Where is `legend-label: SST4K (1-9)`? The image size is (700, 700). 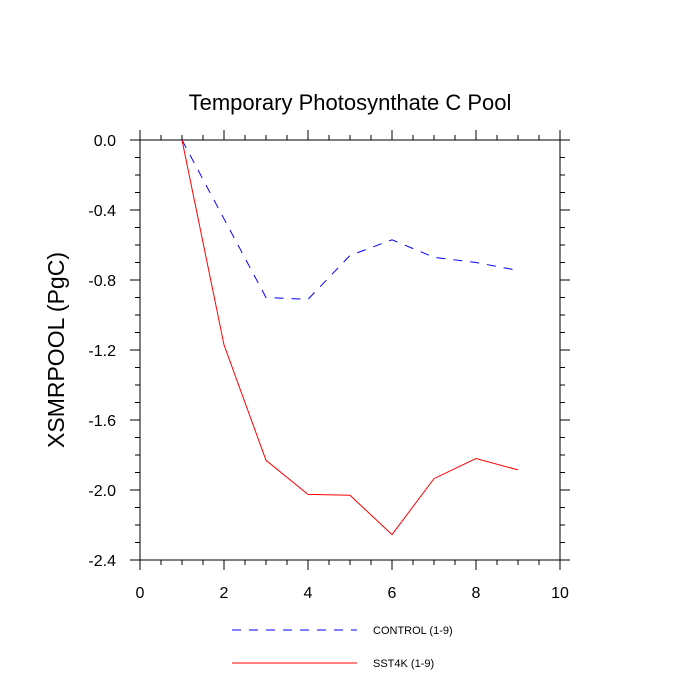
legend-label: SST4K (1-9) is located at coordinates (403, 664).